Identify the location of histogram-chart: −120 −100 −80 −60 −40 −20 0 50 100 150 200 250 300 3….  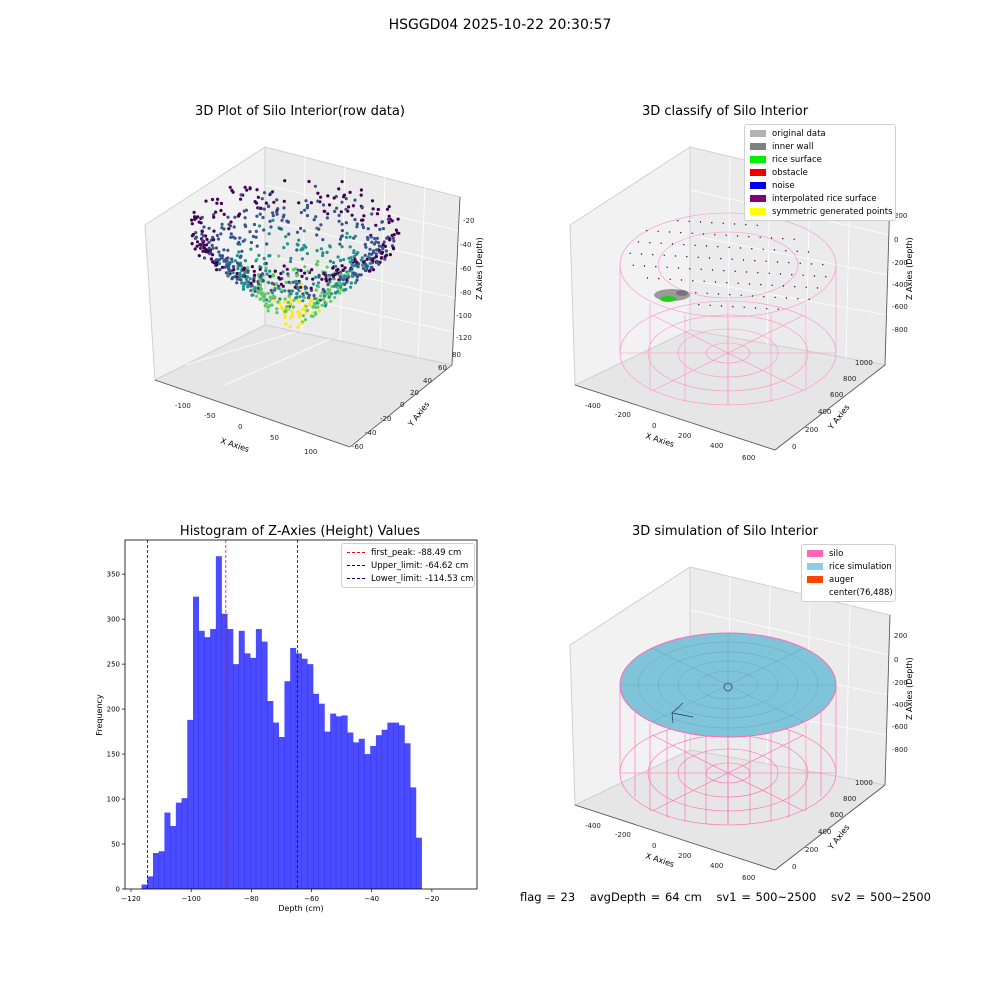
(286, 726).